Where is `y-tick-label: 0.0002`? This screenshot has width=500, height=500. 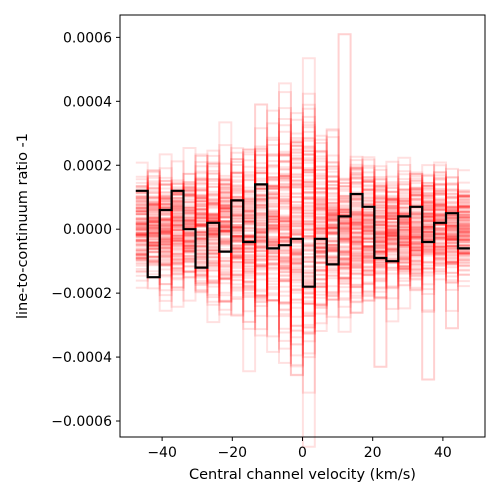 y-tick-label: 0.0002 is located at coordinates (87, 166).